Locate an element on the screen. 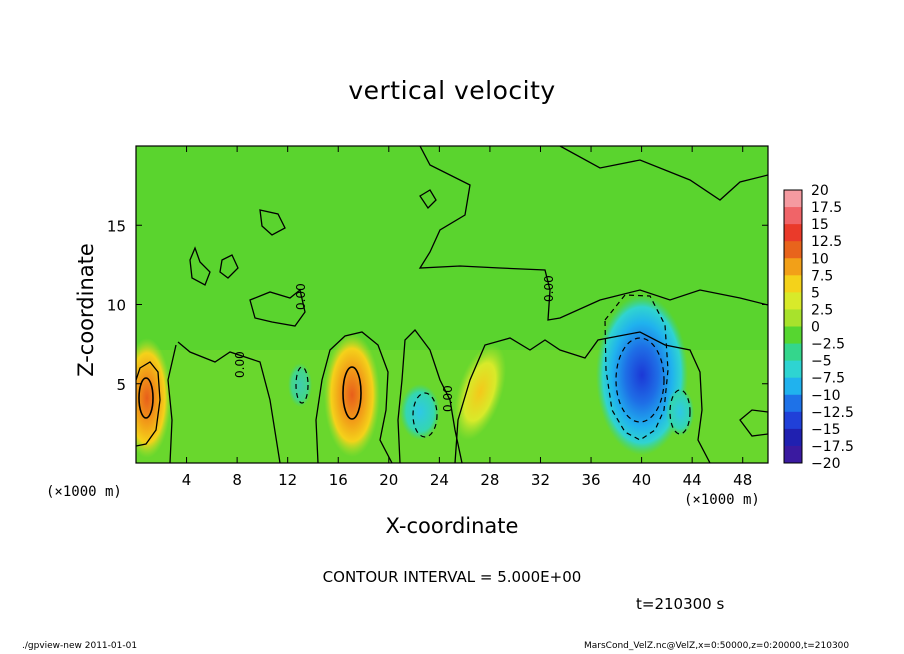 This screenshot has height=654, width=904. x-tick-label: 44 is located at coordinates (692, 480).